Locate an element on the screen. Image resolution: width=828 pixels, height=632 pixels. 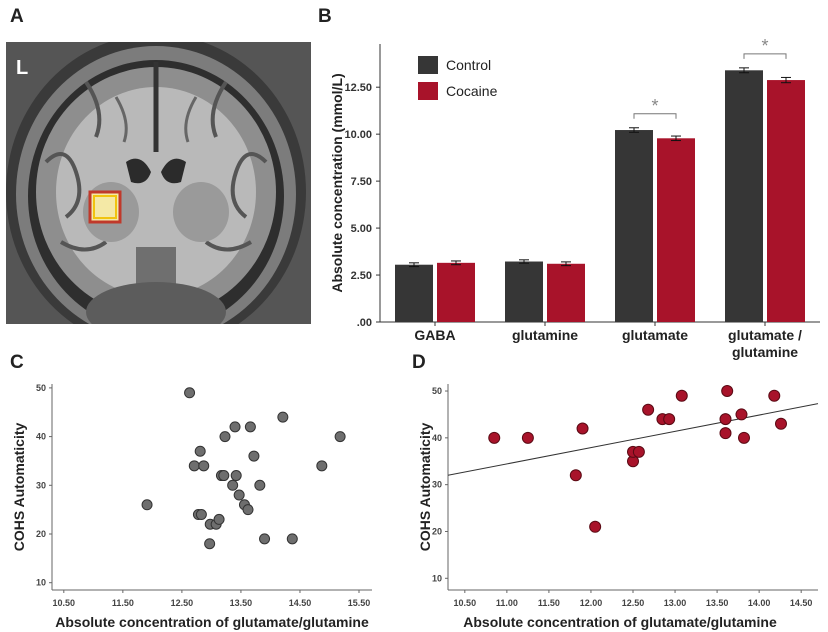
legend-label-control: Control is located at coordinates (468, 65).